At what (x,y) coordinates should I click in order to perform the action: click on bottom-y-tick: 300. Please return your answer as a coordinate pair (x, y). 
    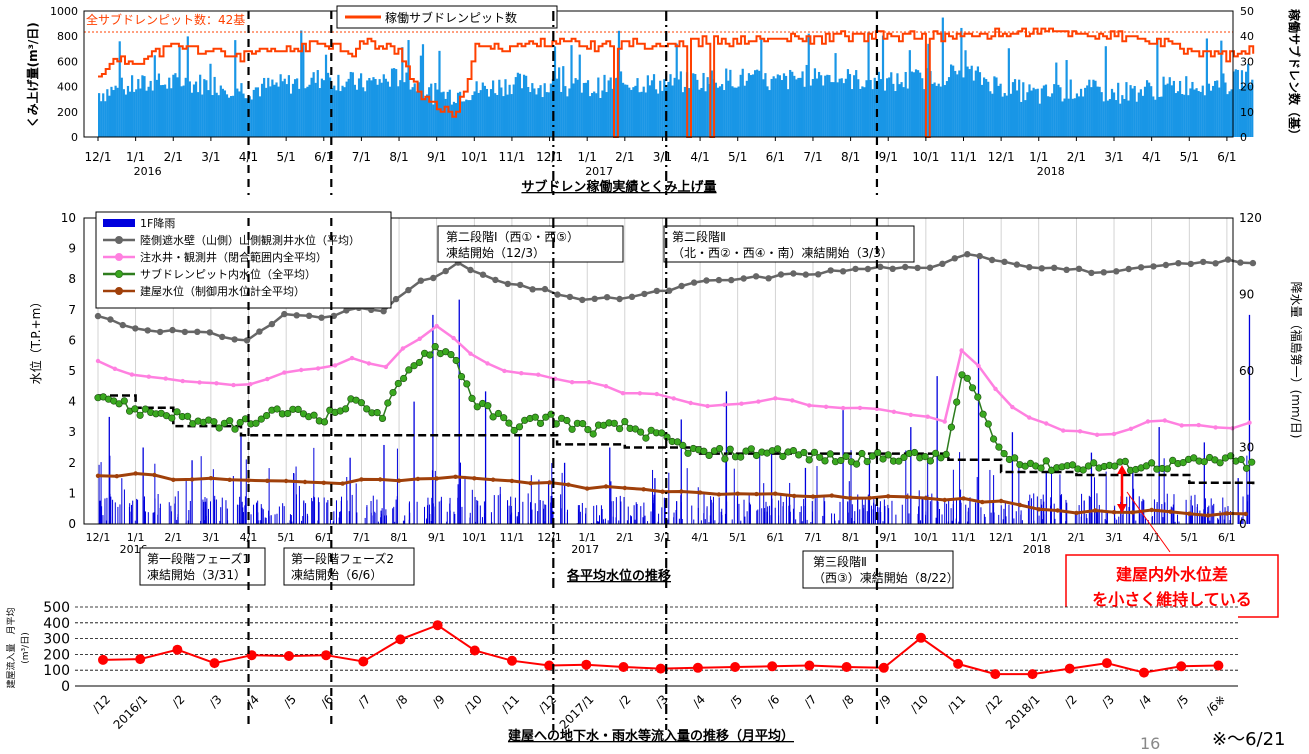
    Looking at the image, I should click on (56, 640).